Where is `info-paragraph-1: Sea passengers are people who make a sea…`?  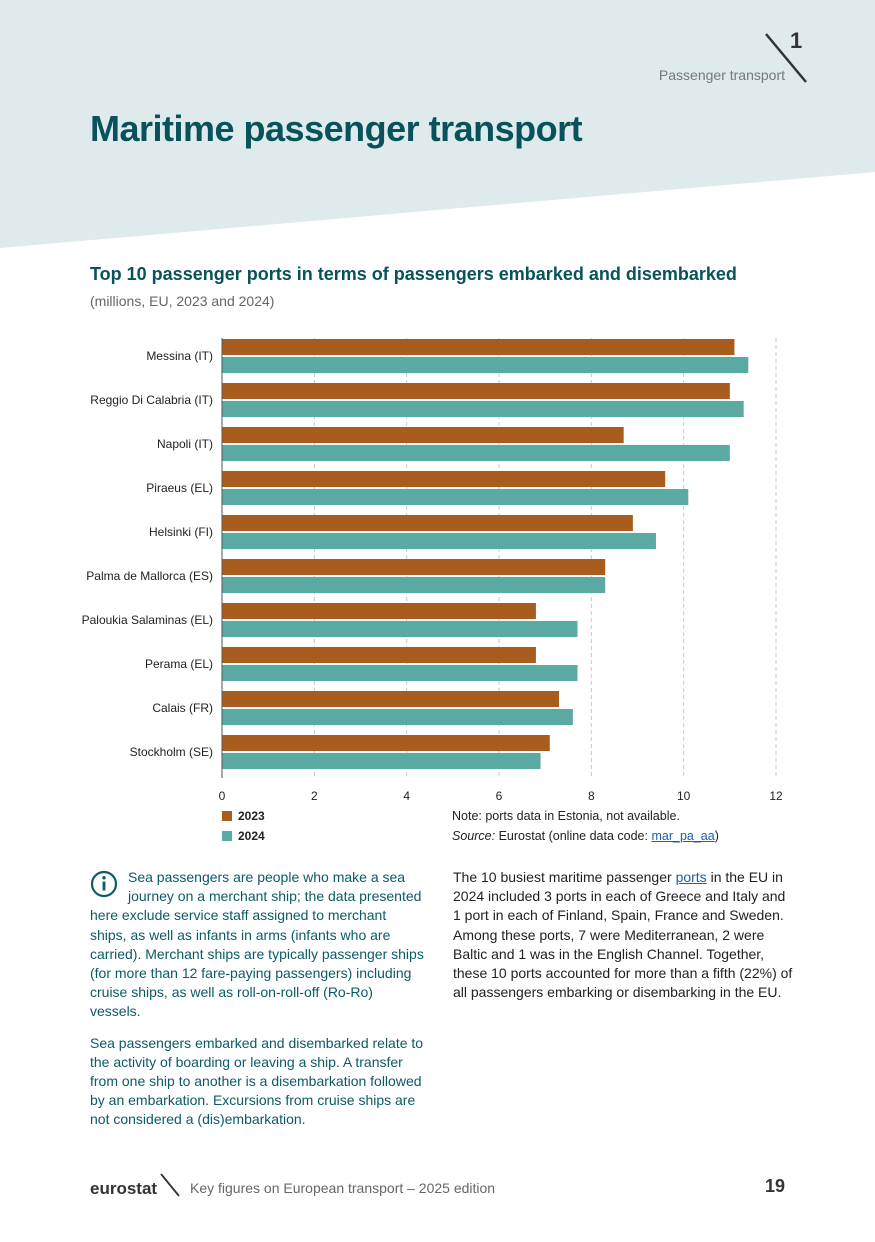 info-paragraph-1: Sea passengers are people who make a sea… is located at coordinates (257, 944).